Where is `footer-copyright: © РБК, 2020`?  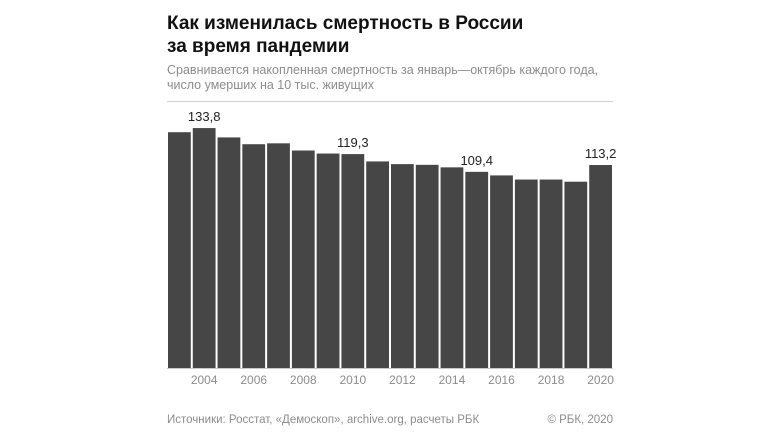
footer-copyright: © РБК, 2020 is located at coordinates (580, 420).